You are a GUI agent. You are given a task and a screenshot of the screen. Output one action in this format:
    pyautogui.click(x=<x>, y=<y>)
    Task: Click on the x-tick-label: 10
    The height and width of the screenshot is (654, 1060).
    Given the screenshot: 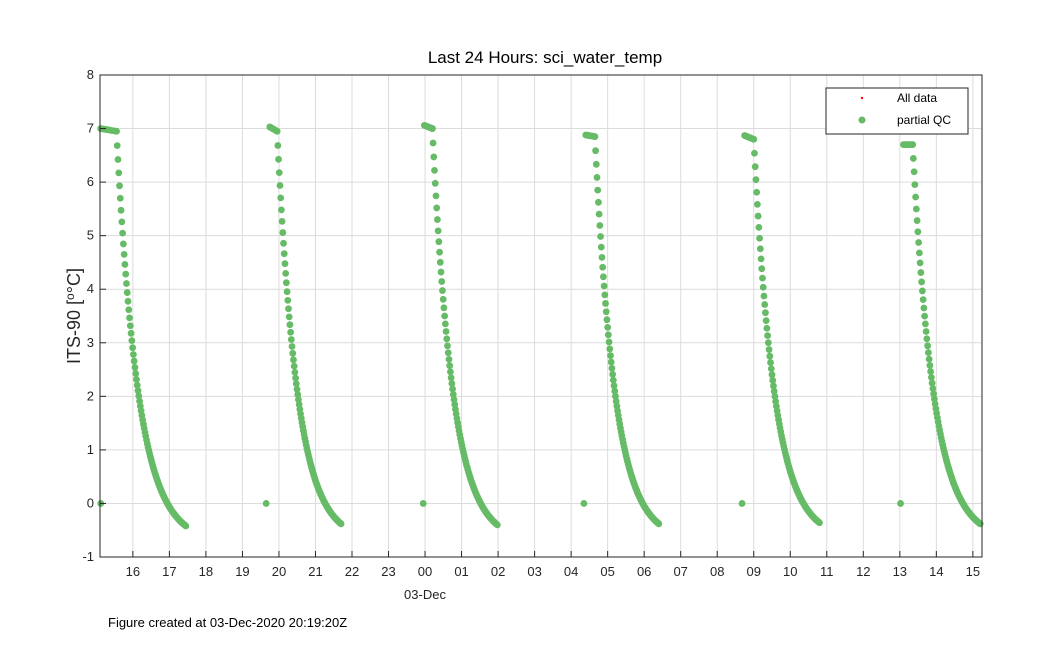 What is the action you would take?
    pyautogui.click(x=790, y=571)
    